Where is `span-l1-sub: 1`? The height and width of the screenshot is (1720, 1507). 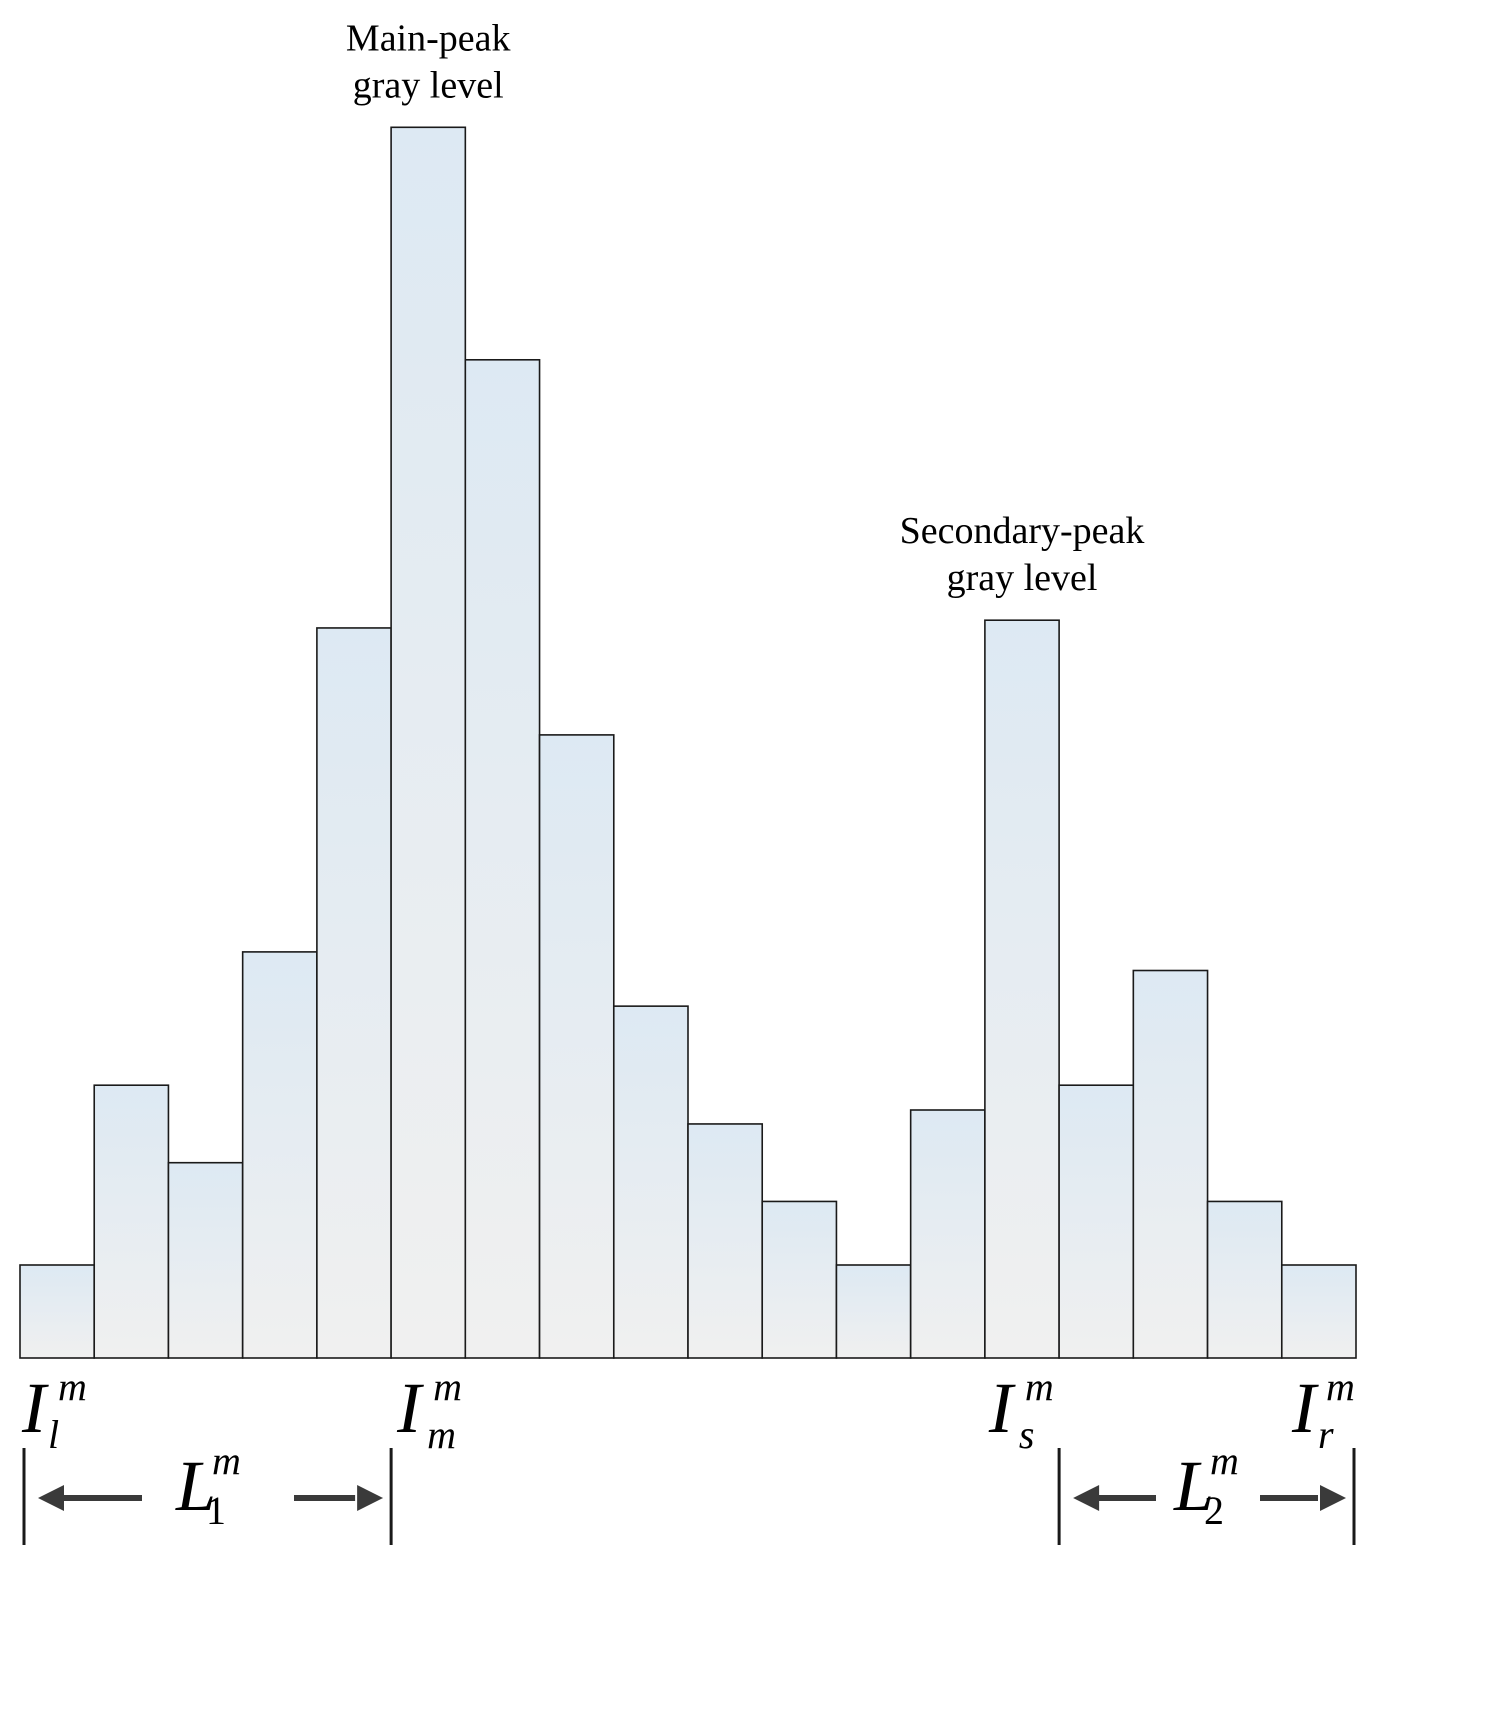 span-l1-sub: 1 is located at coordinates (216, 1510).